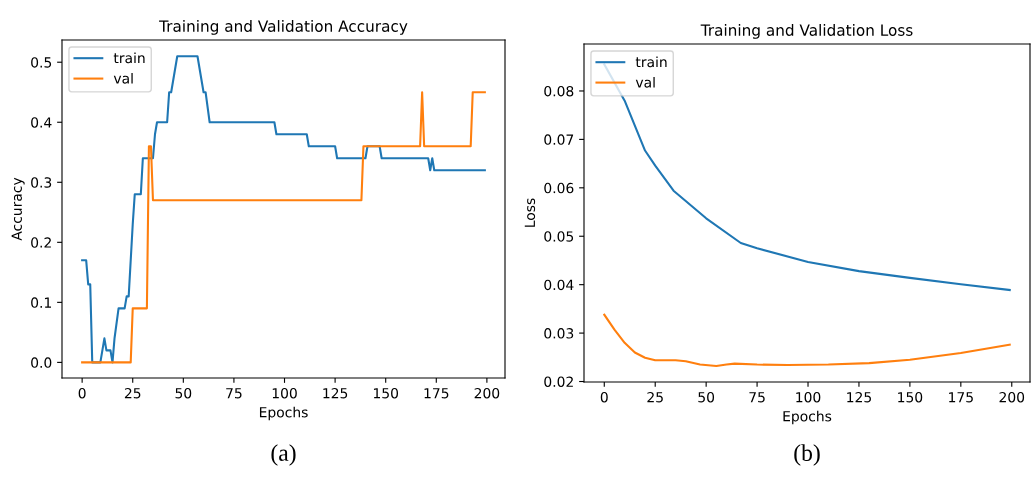  What do you see at coordinates (18, 209) in the screenshot?
I see `y-axis-title: Accuracy` at bounding box center [18, 209].